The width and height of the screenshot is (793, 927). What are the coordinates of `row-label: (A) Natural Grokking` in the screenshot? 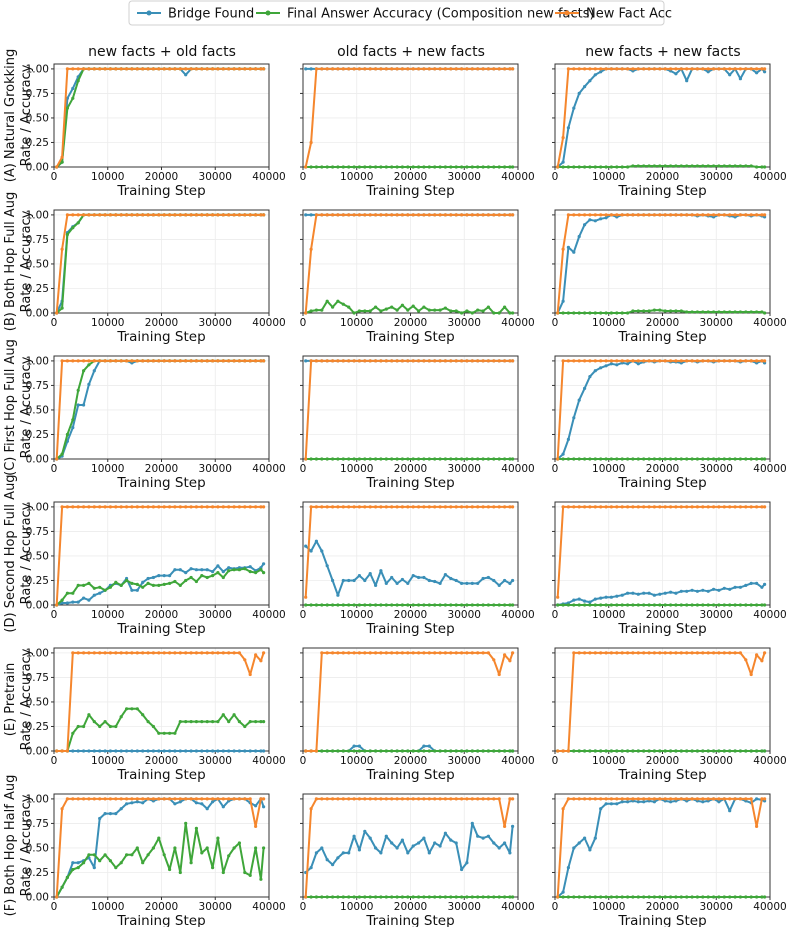 It's located at (10, 116).